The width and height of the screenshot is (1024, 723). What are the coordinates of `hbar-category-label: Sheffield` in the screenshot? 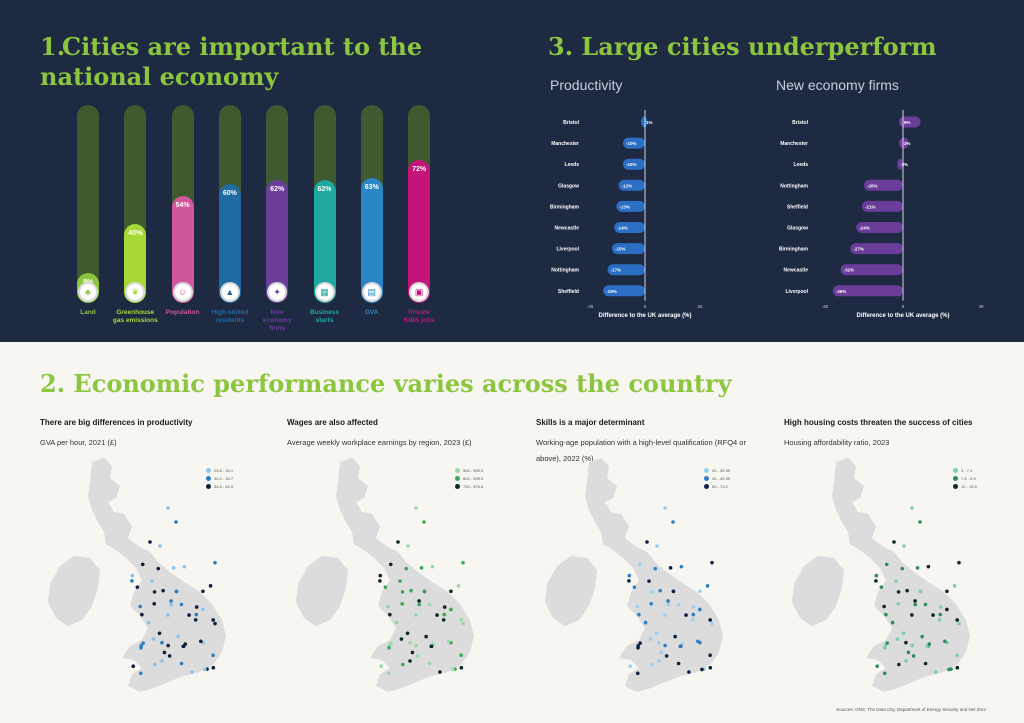 It's located at (797, 207).